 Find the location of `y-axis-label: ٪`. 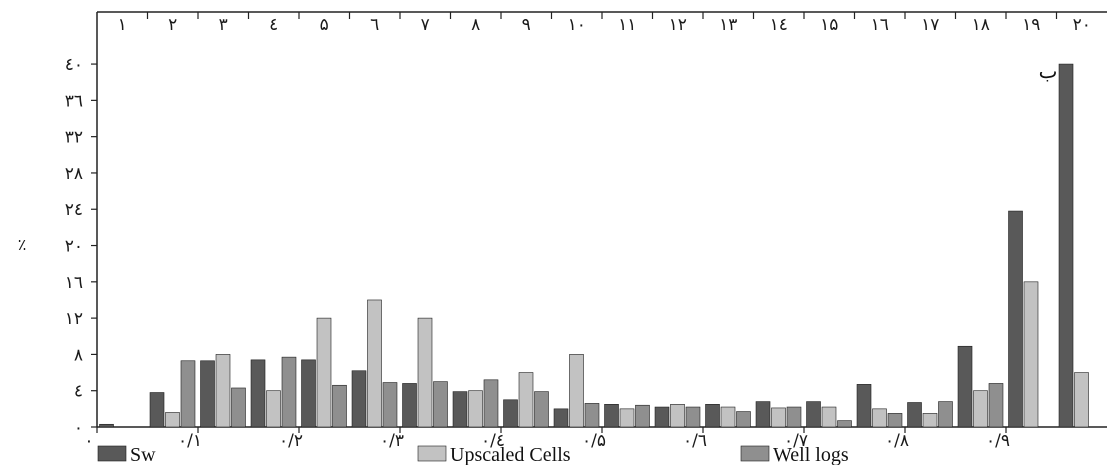

y-axis-label: ٪ is located at coordinates (22, 244).